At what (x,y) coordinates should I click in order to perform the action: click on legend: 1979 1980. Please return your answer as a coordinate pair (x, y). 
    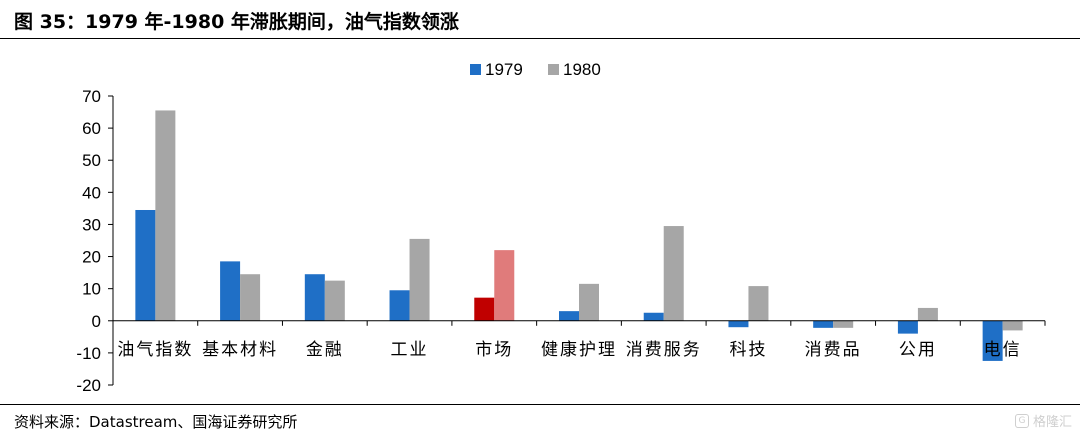
    Looking at the image, I should click on (535, 69).